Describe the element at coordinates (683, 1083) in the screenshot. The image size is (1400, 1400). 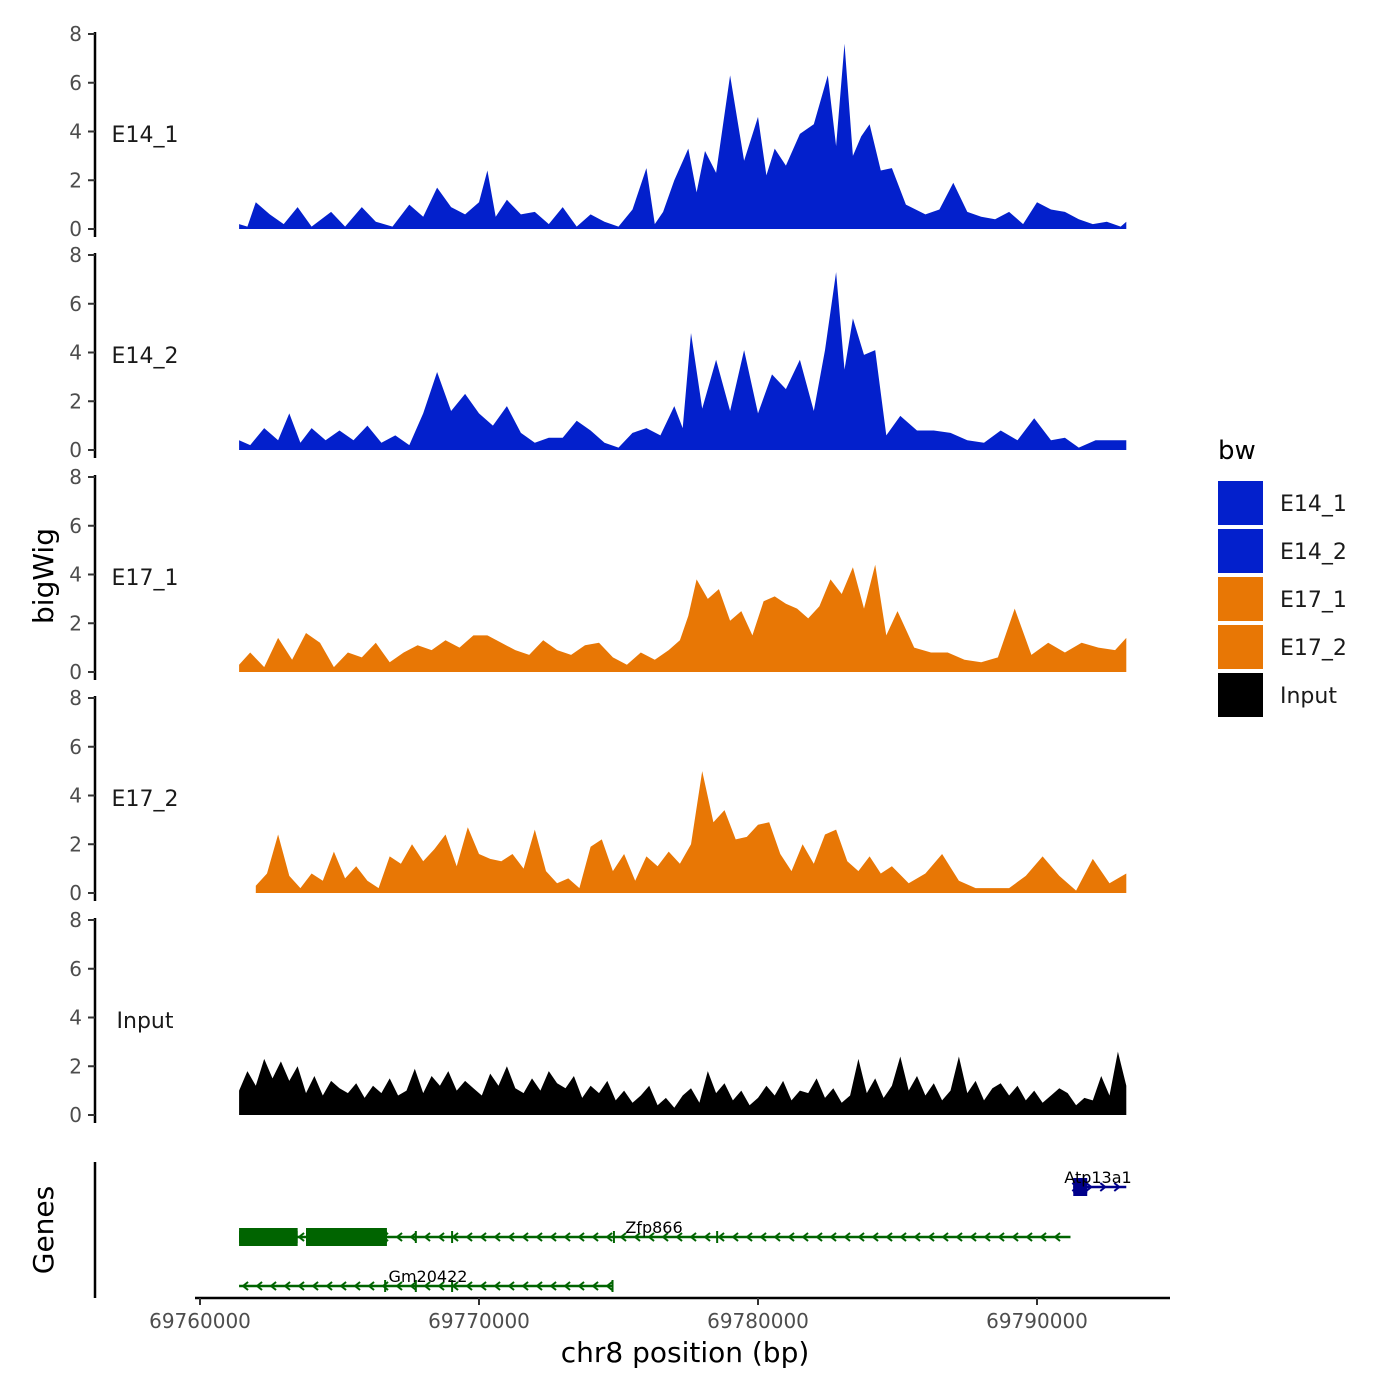
I see `coverage-area-input` at that location.